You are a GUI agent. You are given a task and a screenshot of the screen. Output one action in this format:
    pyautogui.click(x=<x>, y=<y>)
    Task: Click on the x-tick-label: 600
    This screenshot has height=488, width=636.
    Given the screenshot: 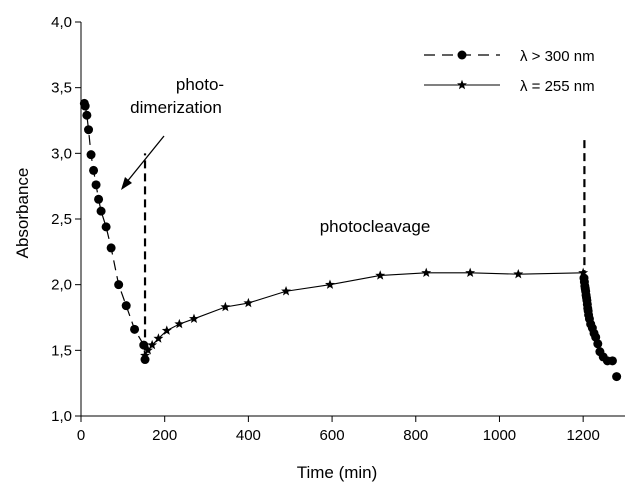 What is the action you would take?
    pyautogui.click(x=332, y=435)
    